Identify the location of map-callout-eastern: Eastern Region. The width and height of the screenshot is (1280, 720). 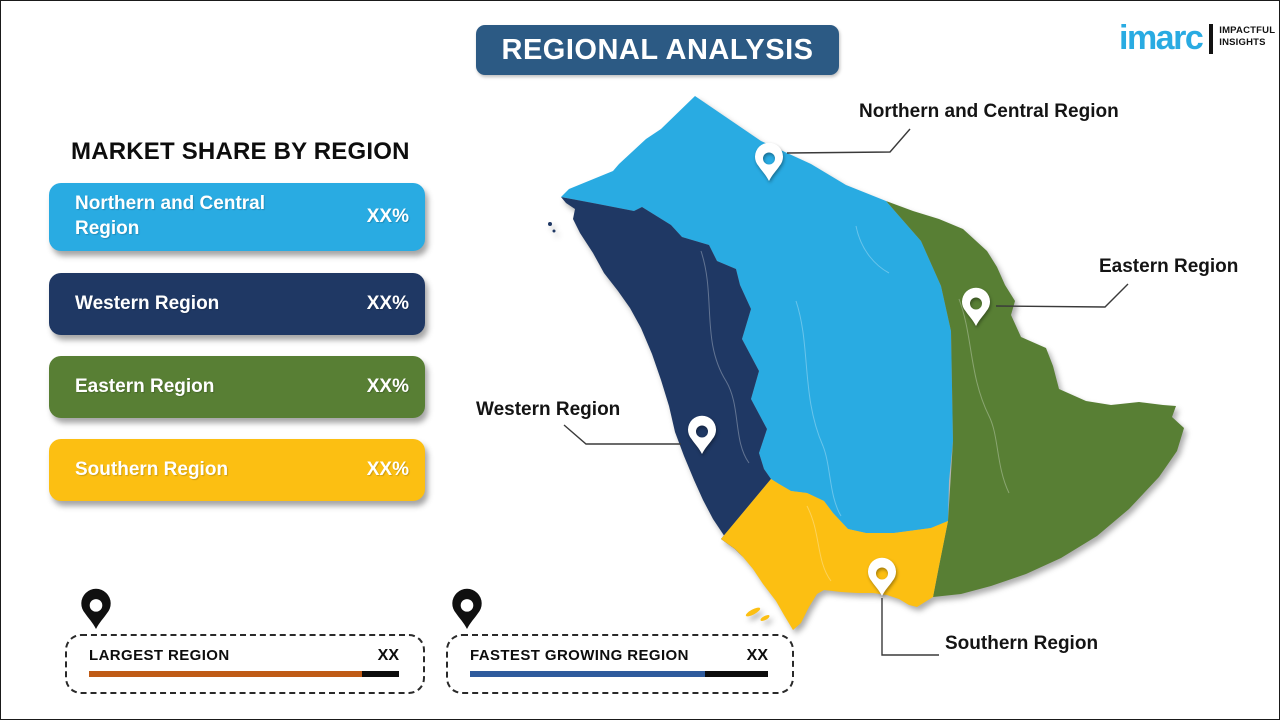
(1169, 266).